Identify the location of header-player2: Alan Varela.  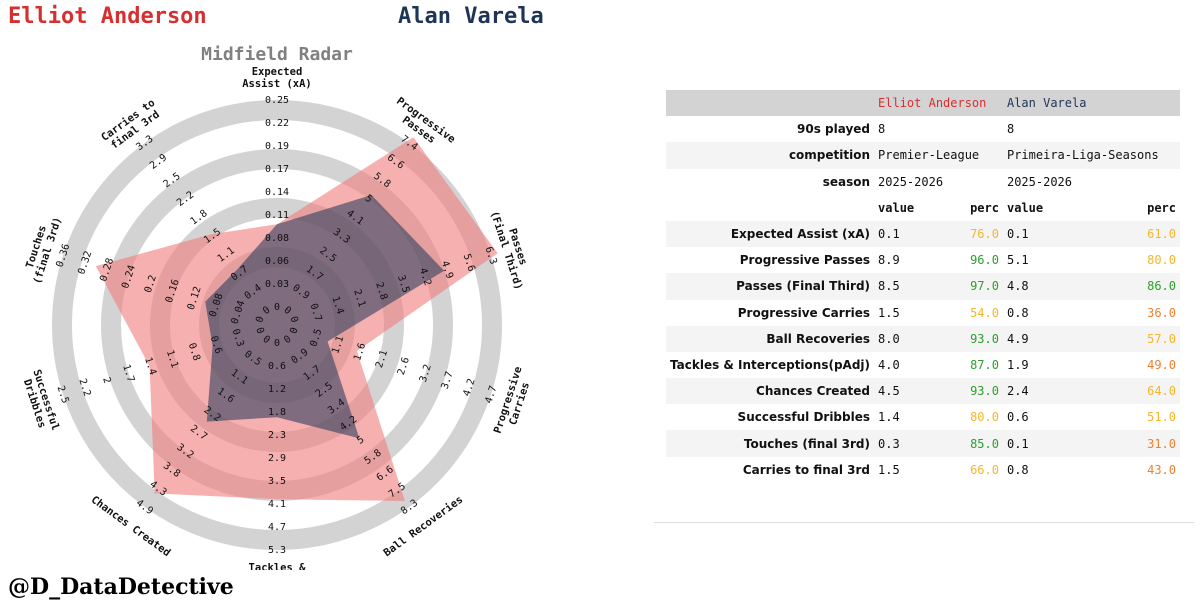
(1091, 103).